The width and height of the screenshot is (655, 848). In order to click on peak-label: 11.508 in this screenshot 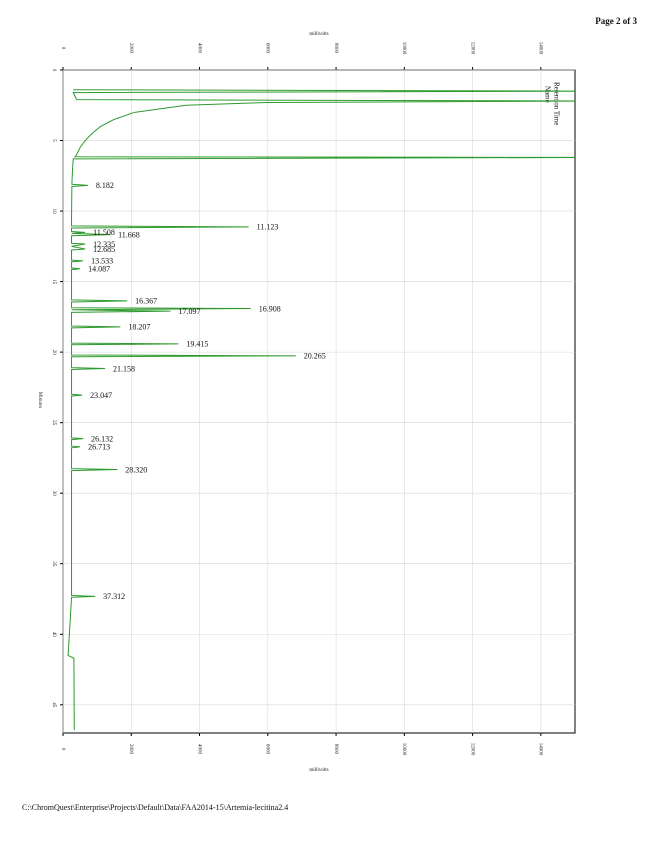, I will do `click(104, 232)`.